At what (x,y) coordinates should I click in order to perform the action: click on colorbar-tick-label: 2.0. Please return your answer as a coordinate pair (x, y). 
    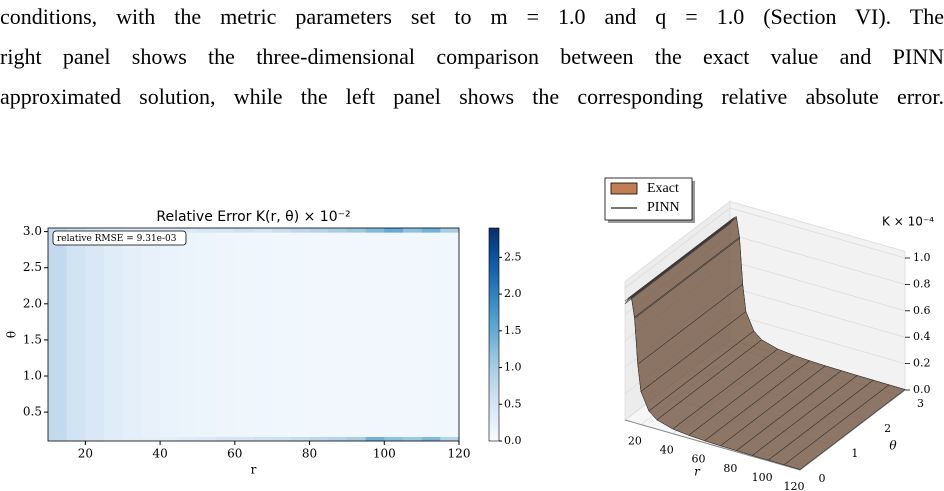
    Looking at the image, I should click on (513, 293).